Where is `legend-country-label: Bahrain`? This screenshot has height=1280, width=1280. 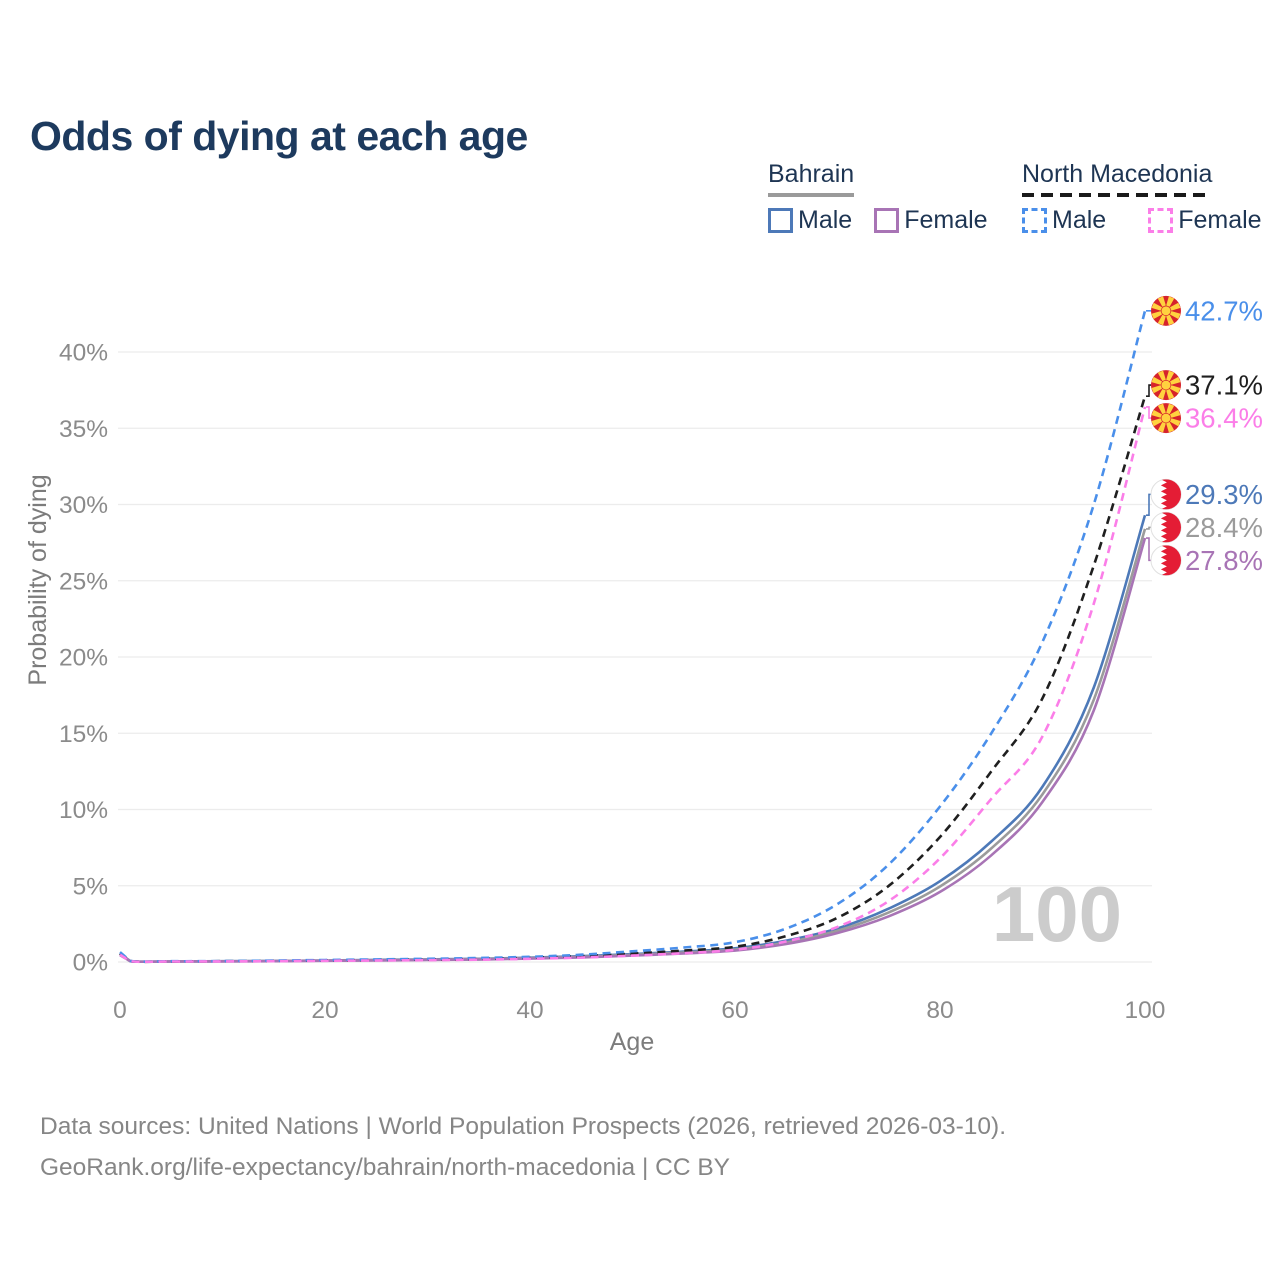 legend-country-label: Bahrain is located at coordinates (811, 174).